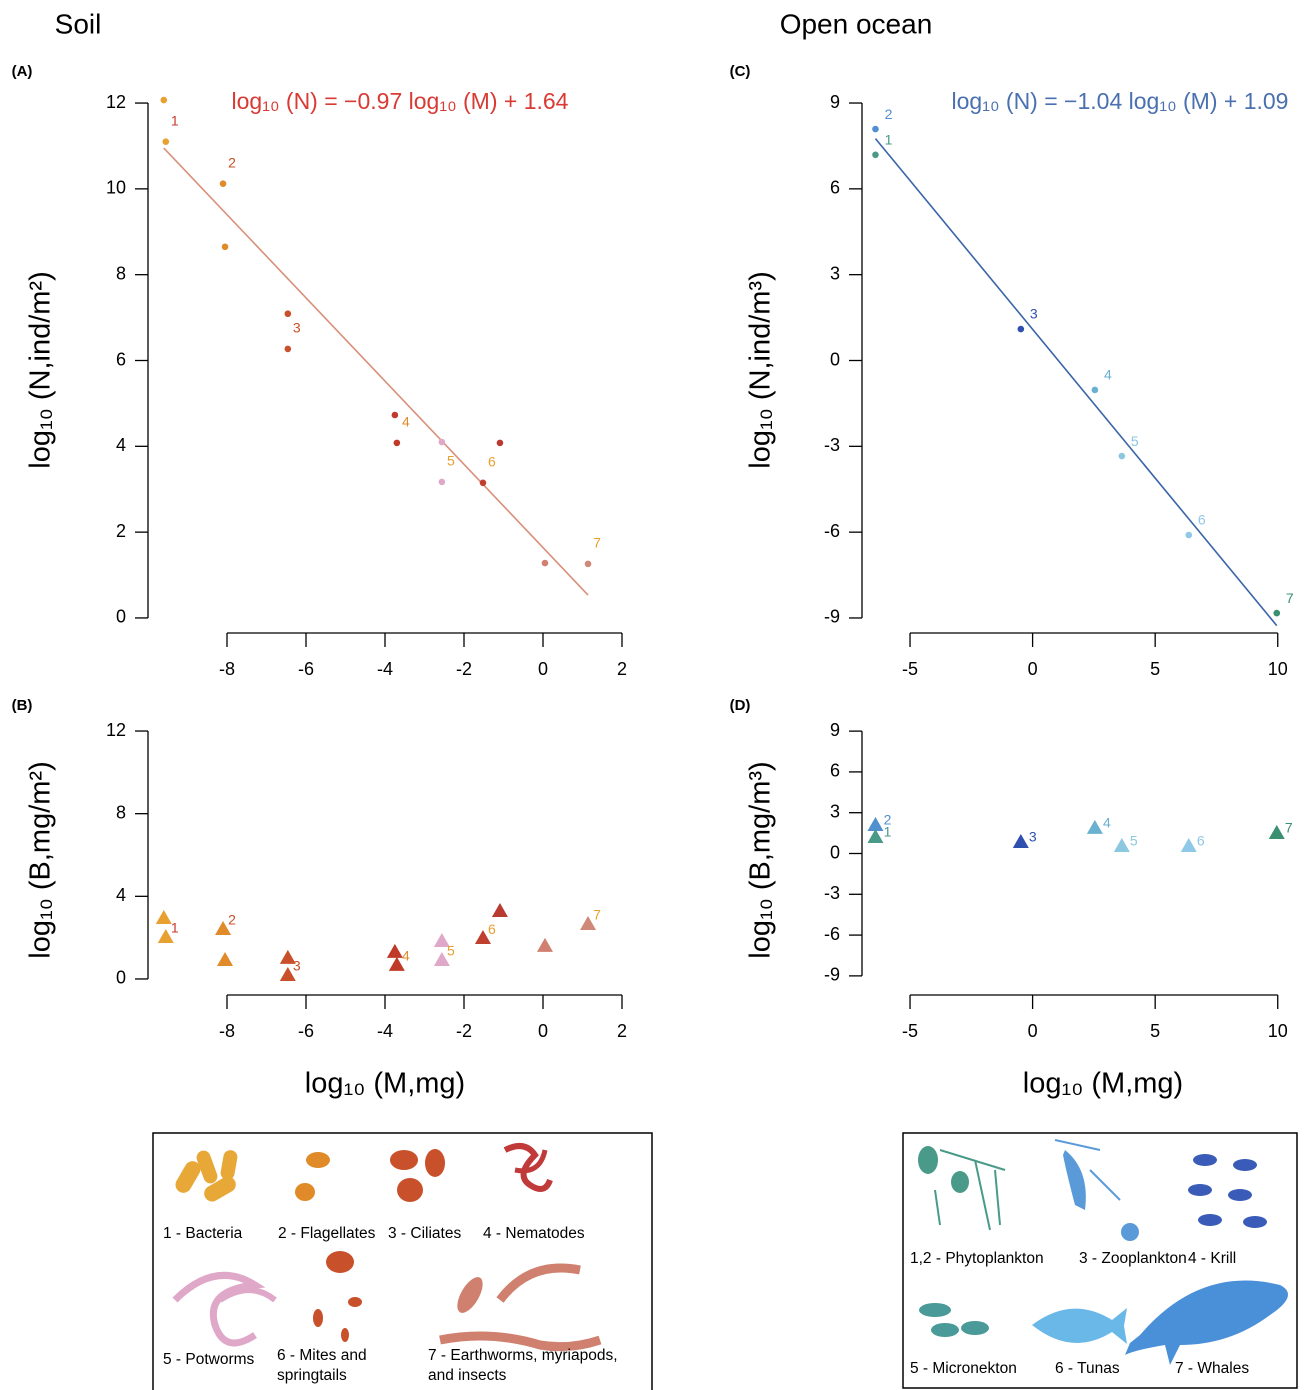 The height and width of the screenshot is (1390, 1313). What do you see at coordinates (467, 1375) in the screenshot?
I see `legend-label: and insects` at bounding box center [467, 1375].